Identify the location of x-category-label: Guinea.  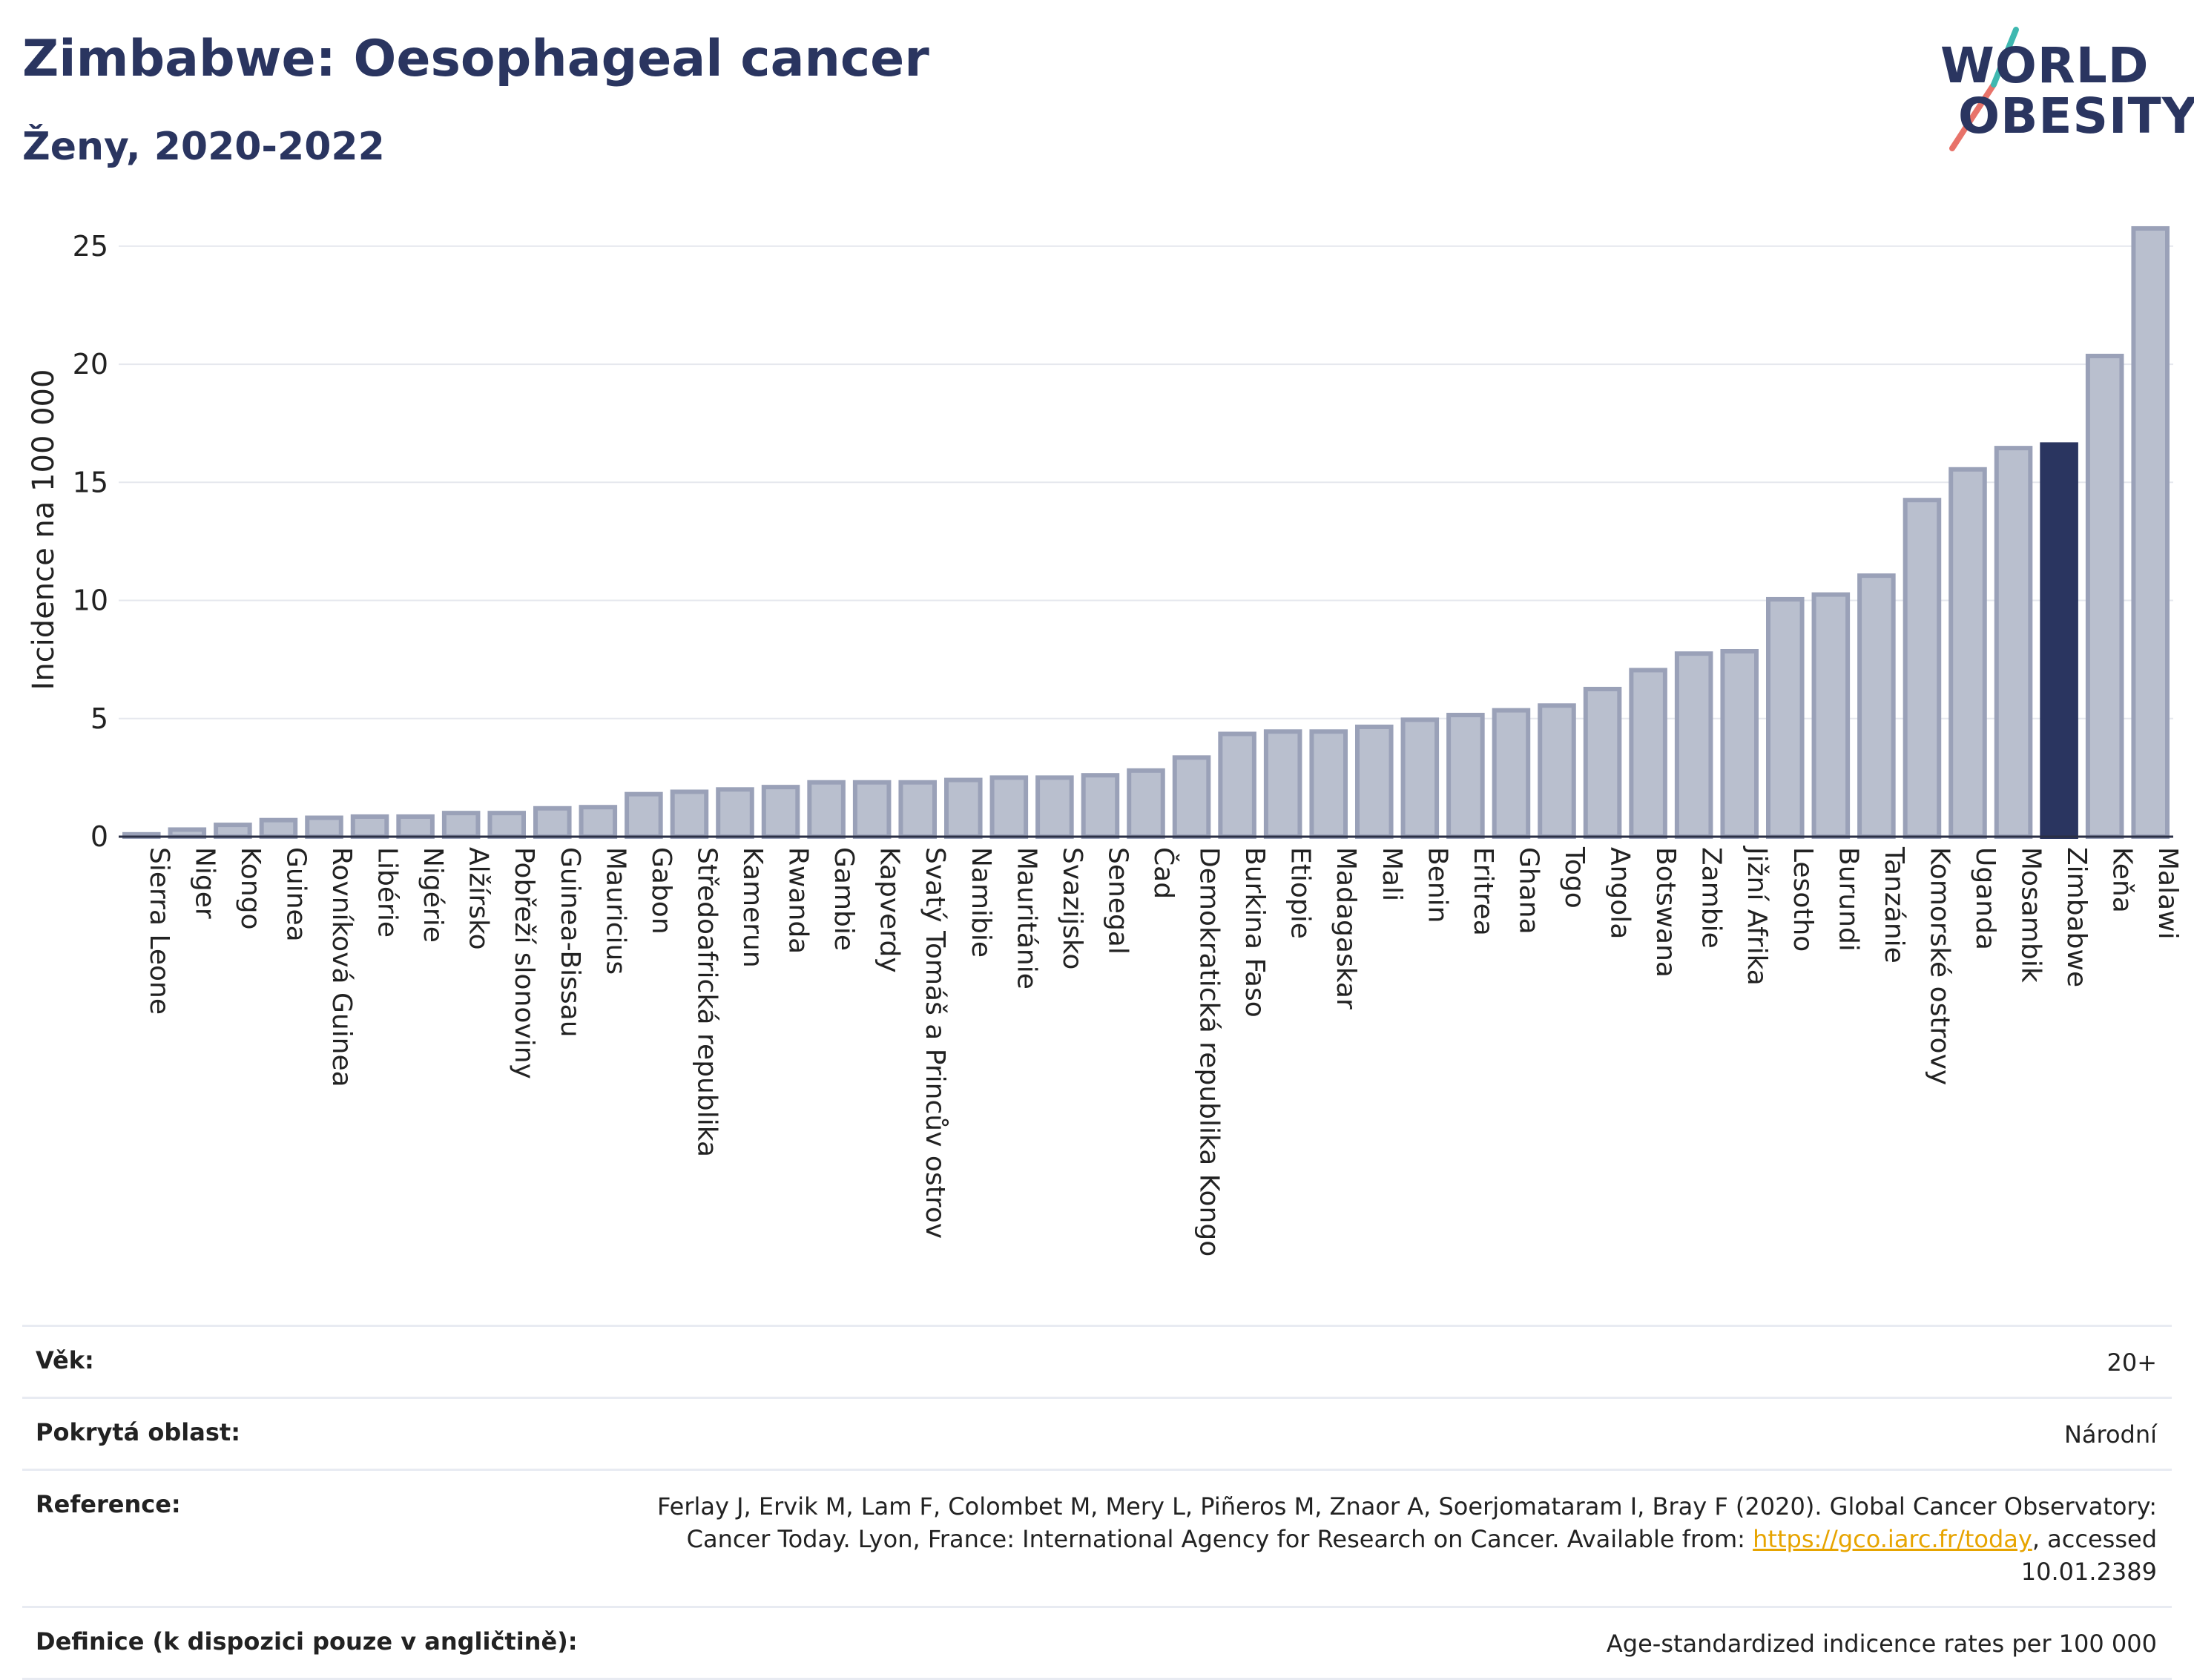
(295, 895).